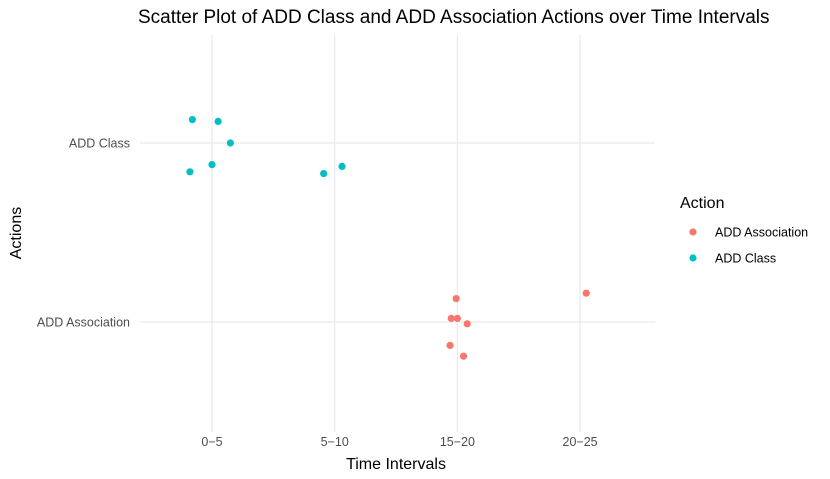 The height and width of the screenshot is (479, 830). Describe the element at coordinates (580, 442) in the screenshot. I see `x-tick-label: 20−25` at that location.